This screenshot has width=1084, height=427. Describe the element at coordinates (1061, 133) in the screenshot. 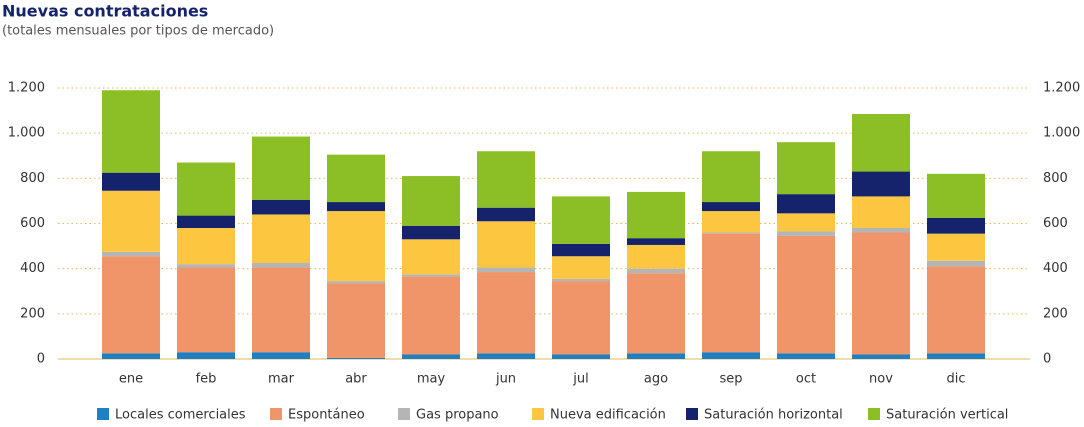

I see `y2-tick-label: 1.000` at that location.